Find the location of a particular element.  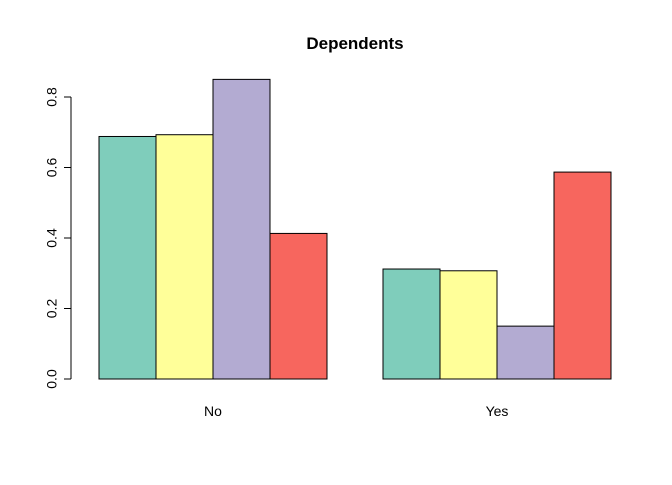

y-tick-label: 0.8 is located at coordinates (52, 97).